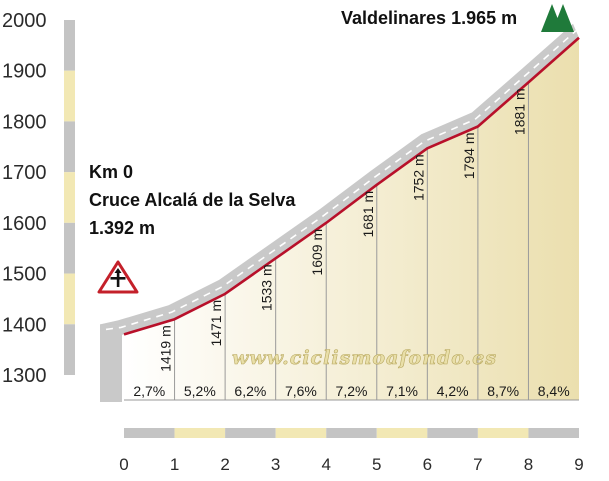 This screenshot has height=481, width=609. Describe the element at coordinates (301, 391) in the screenshot. I see `gradient-label: 7,6%` at that location.